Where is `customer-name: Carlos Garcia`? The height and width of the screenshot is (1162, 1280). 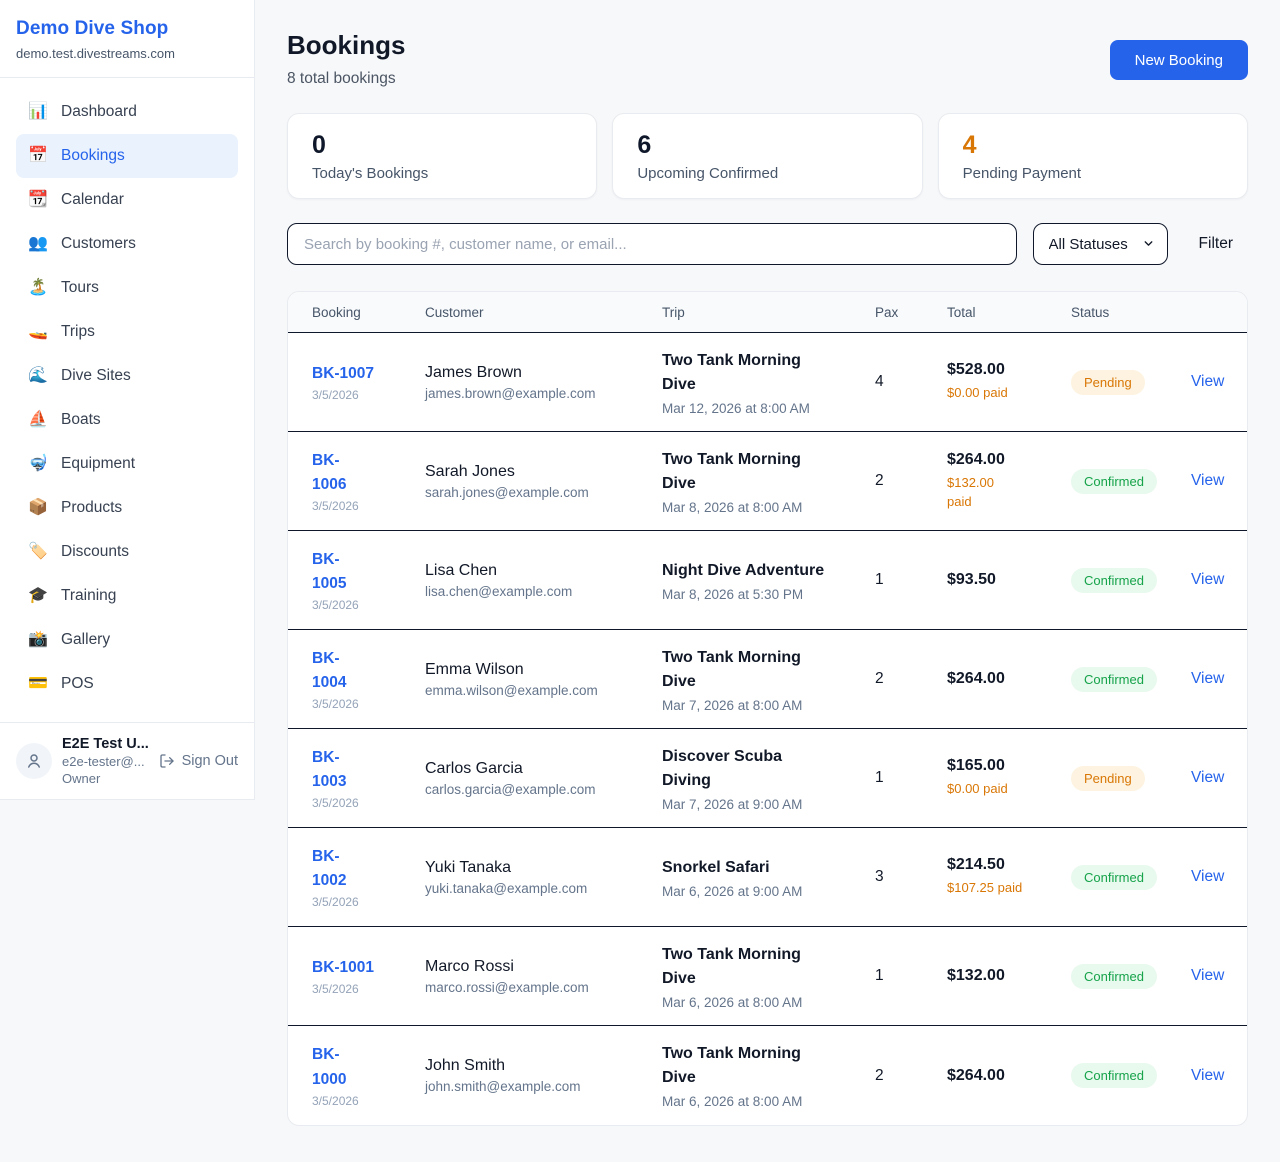 customer-name: Carlos Garcia is located at coordinates (474, 768).